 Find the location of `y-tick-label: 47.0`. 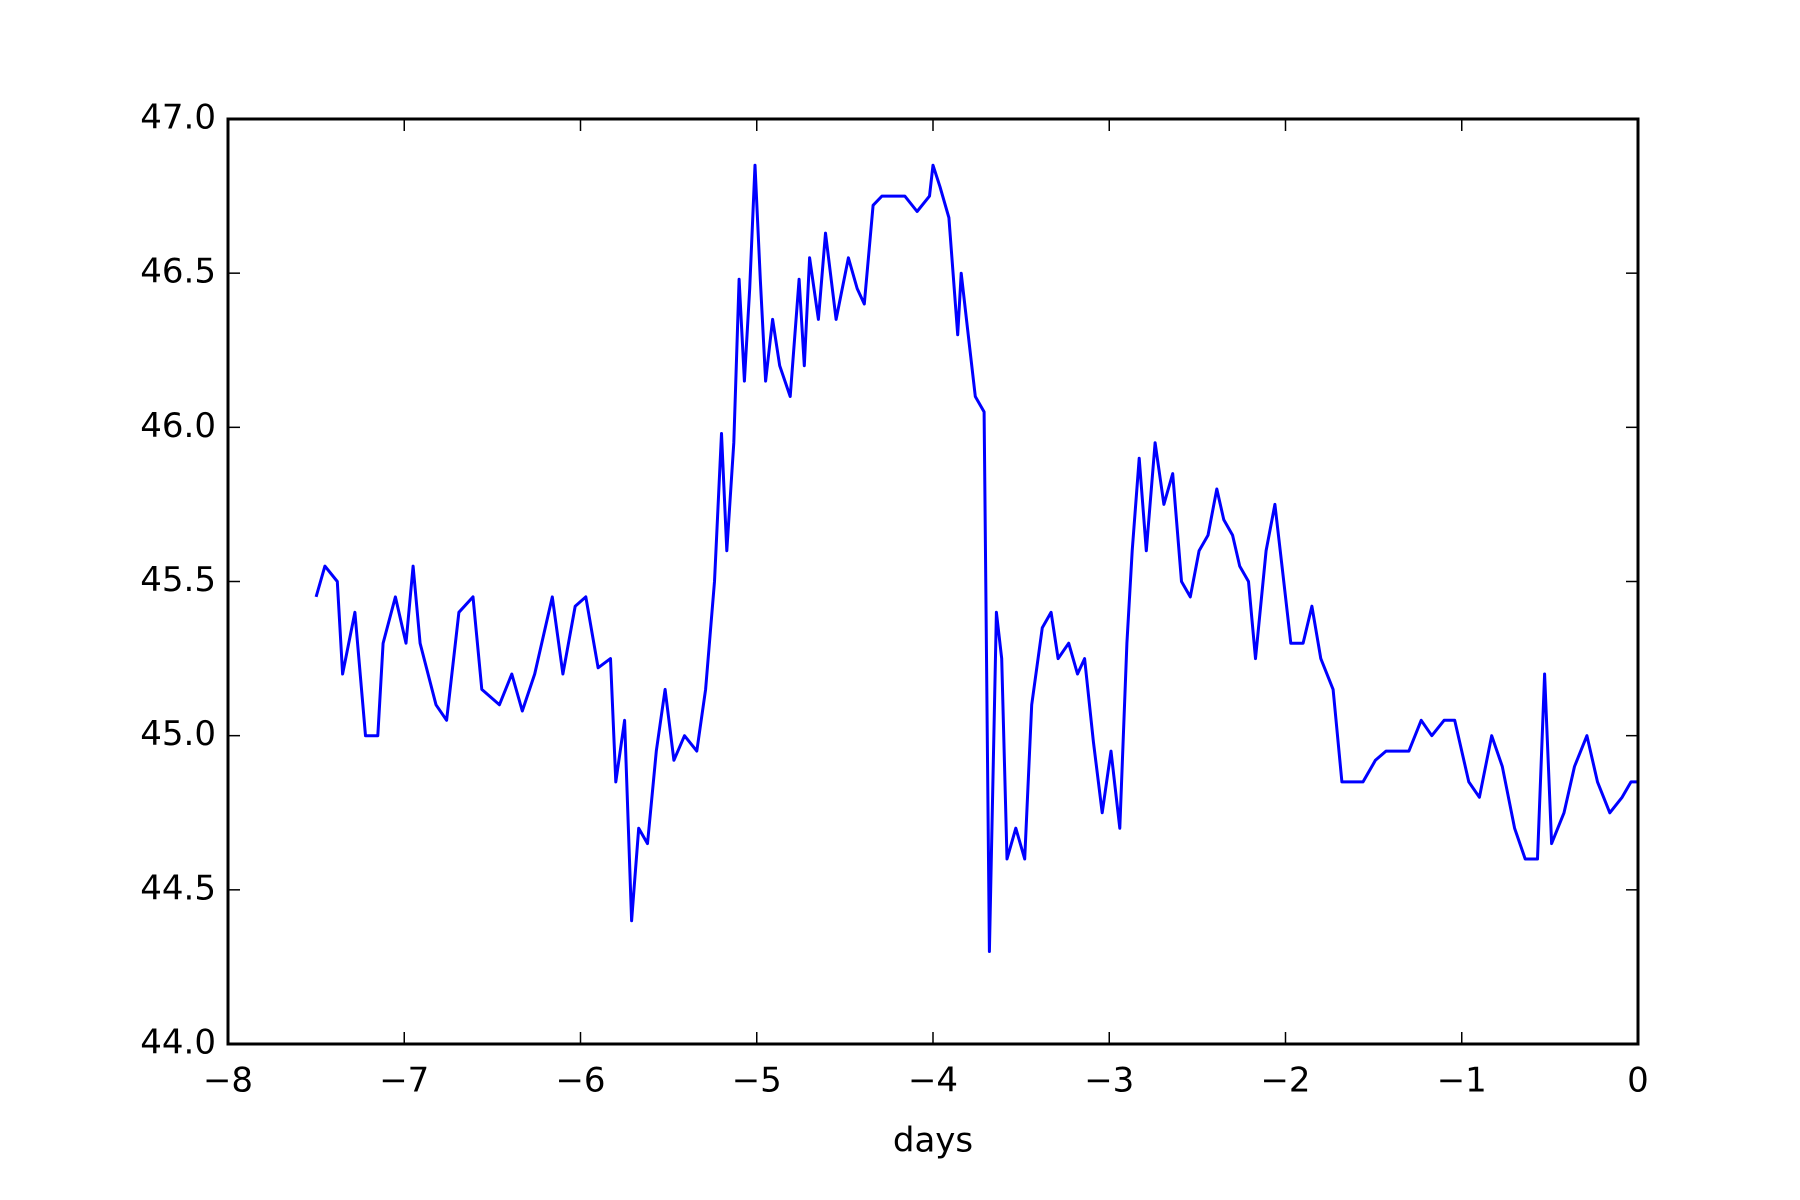

y-tick-label: 47.0 is located at coordinates (178, 118).